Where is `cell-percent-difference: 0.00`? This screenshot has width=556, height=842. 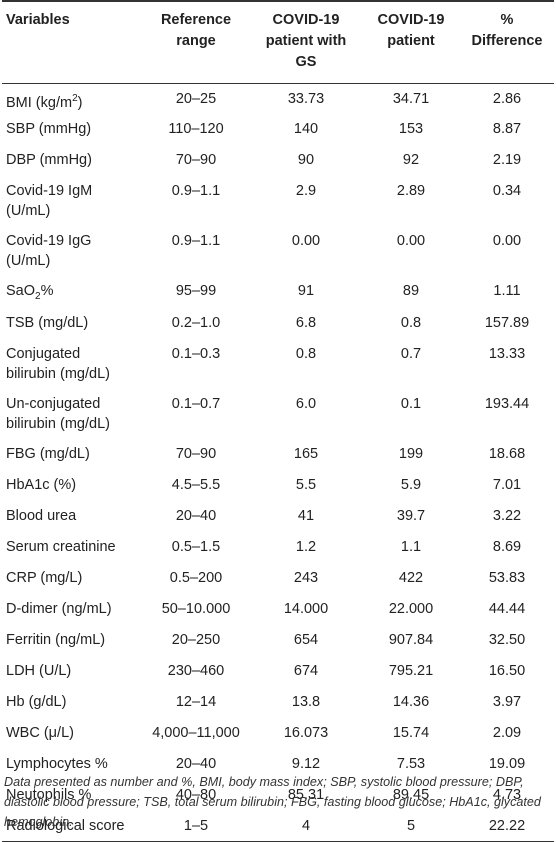
cell-percent-difference: 0.00 is located at coordinates (507, 241).